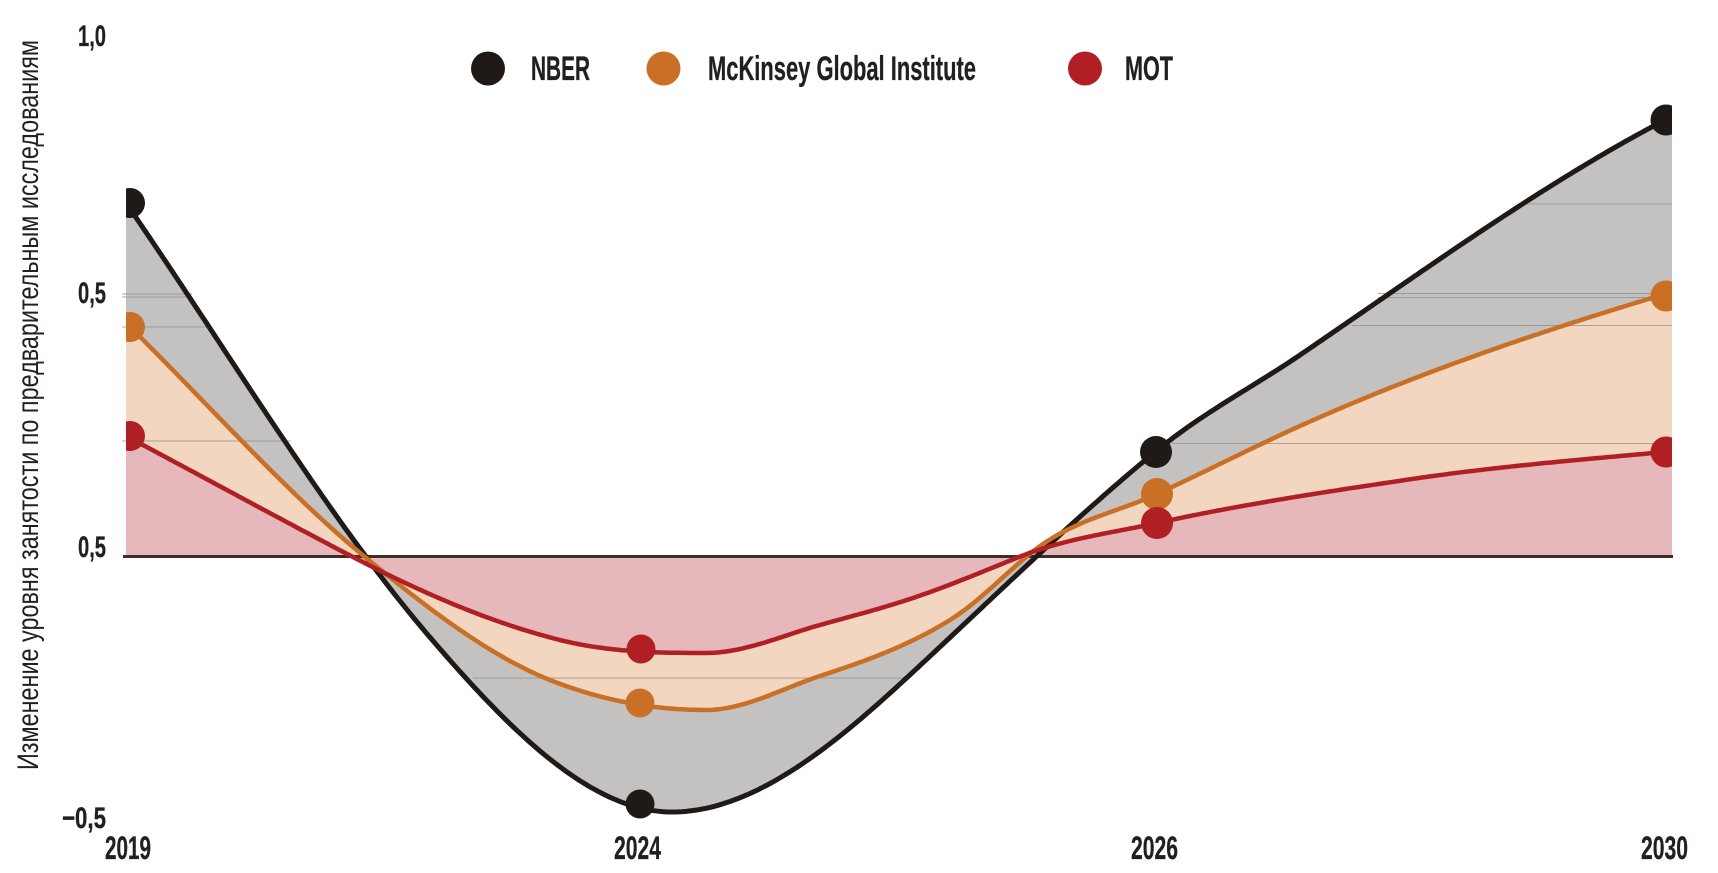  Describe the element at coordinates (84, 818) in the screenshot. I see `svg-text: −0,5` at that location.